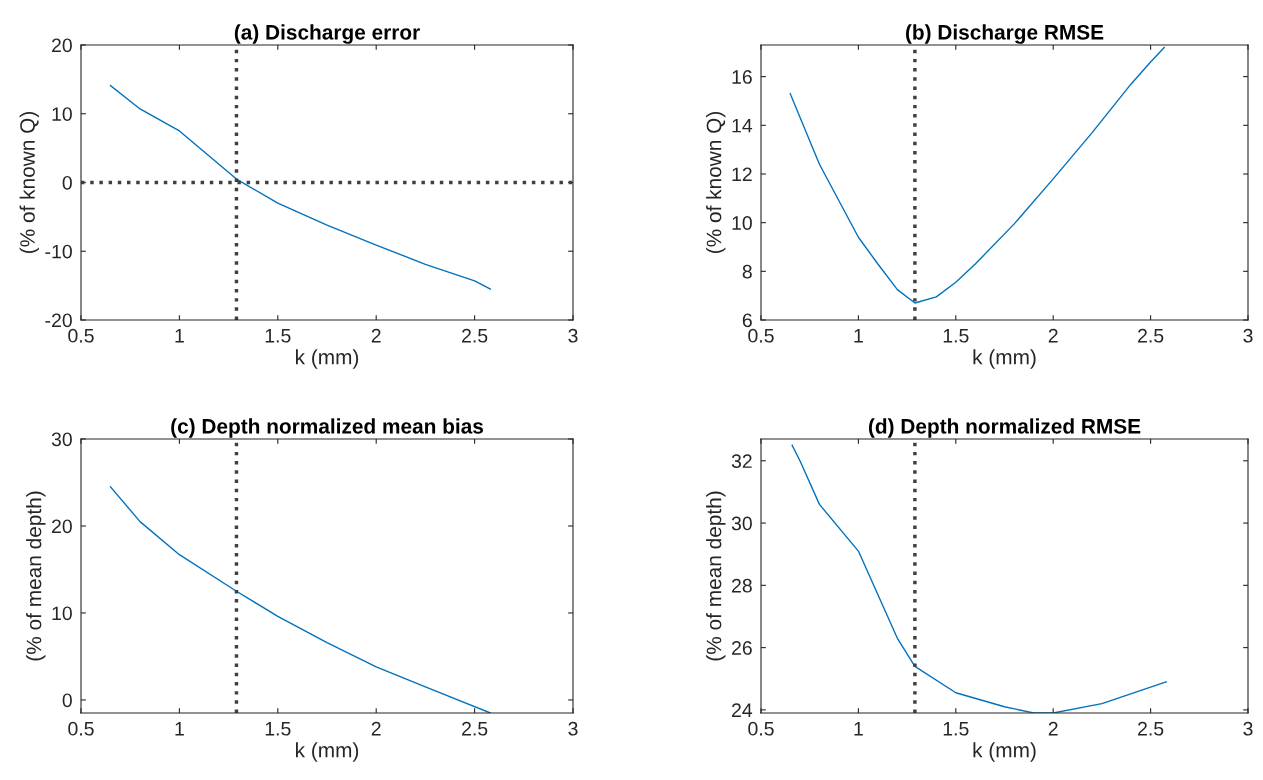 Image resolution: width=1263 pixels, height=780 pixels. Describe the element at coordinates (327, 428) in the screenshot. I see `chart-title: (c) Depth normalized mean bias` at that location.